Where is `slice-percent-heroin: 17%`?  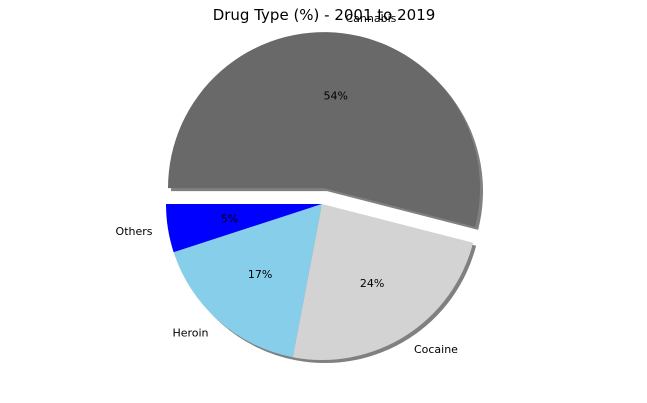
slice-percent-heroin: 17% is located at coordinates (260, 274).